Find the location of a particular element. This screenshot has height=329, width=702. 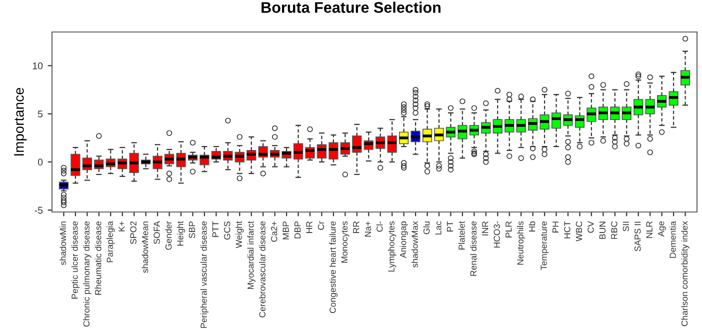

x-tick-label: Height is located at coordinates (181, 233).